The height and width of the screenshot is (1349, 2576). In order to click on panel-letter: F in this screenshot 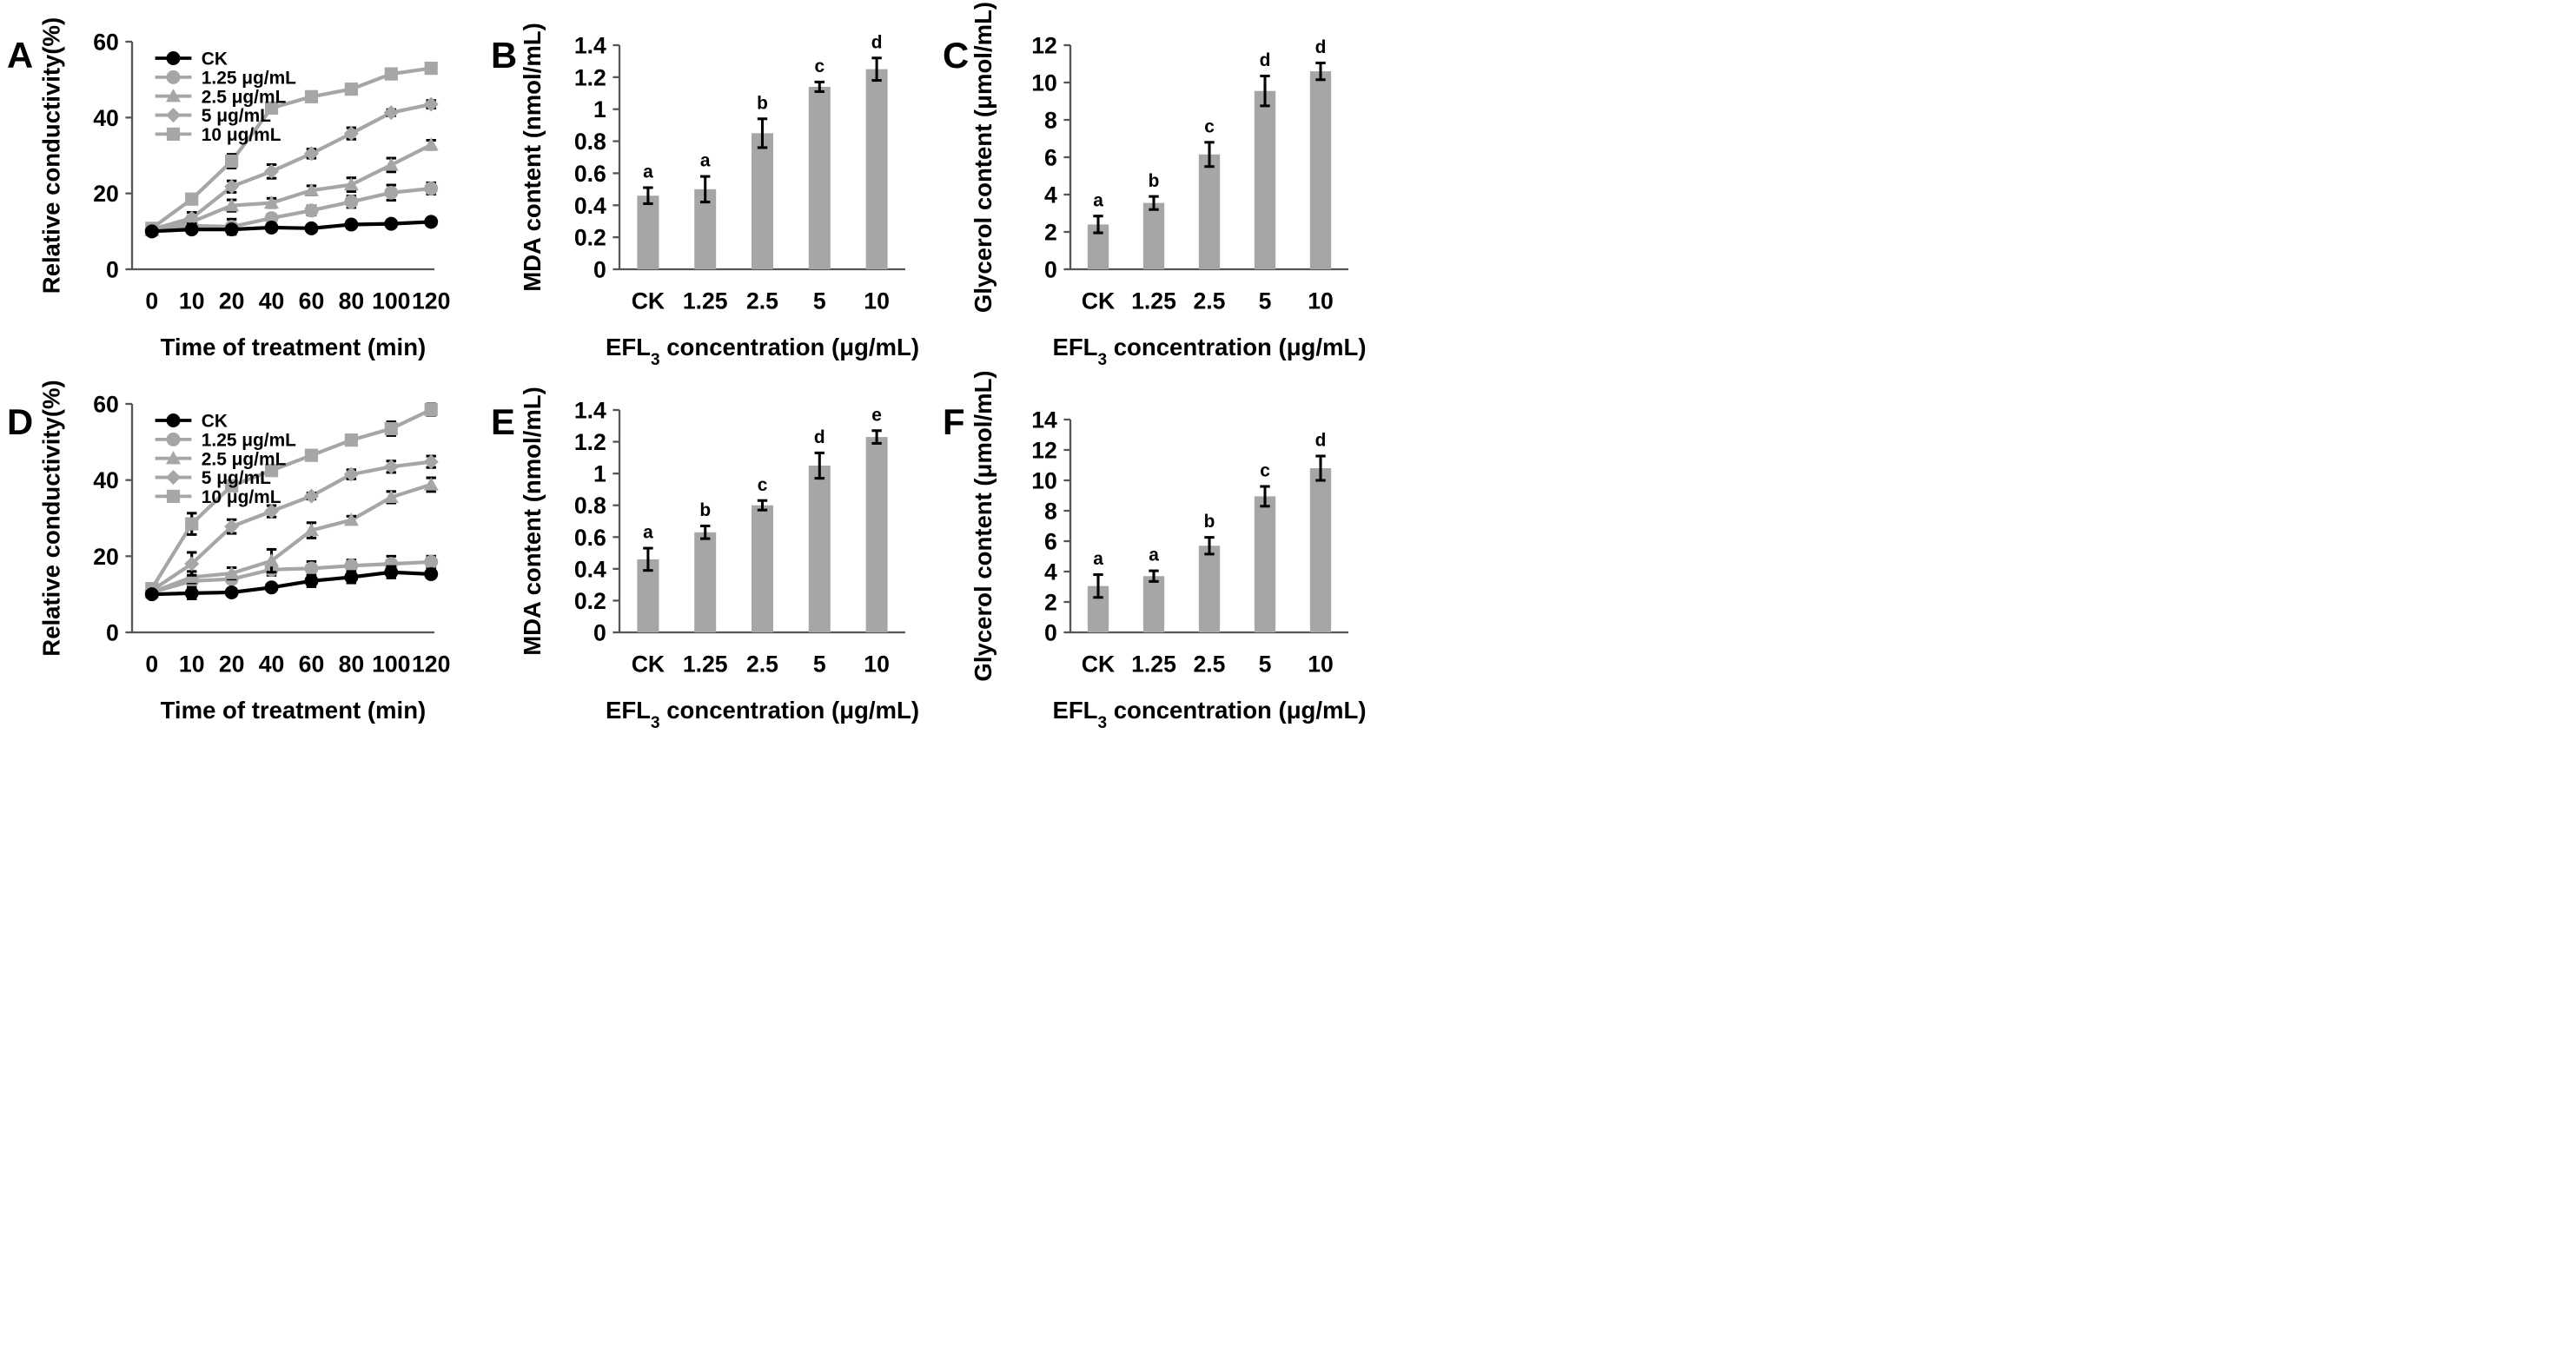, I will do `click(954, 421)`.